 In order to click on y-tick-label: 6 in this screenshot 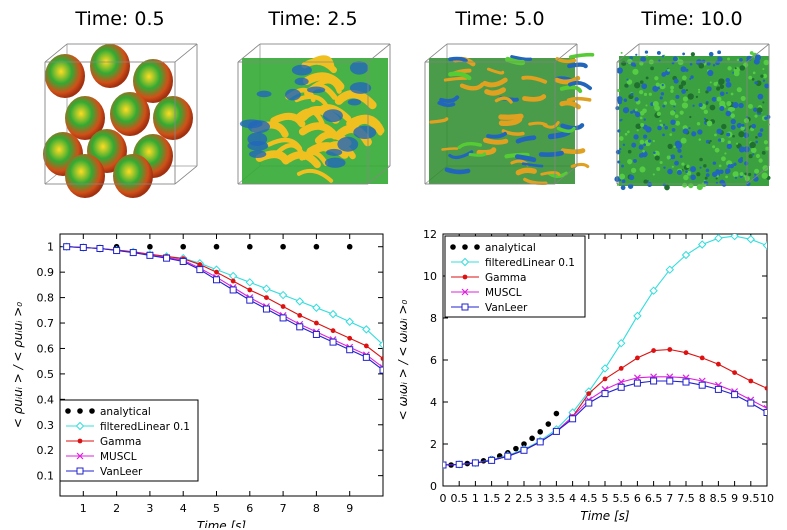, I will do `click(433, 360)`.